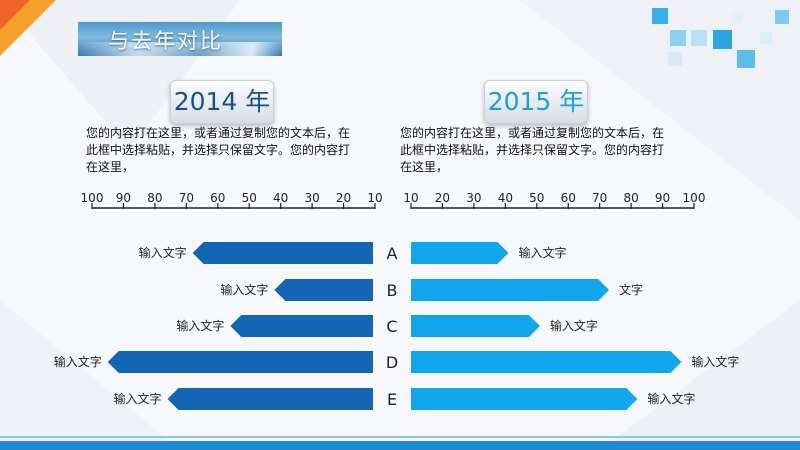 This screenshot has width=800, height=450. I want to click on title-banner: 与去年对比, so click(180, 39).